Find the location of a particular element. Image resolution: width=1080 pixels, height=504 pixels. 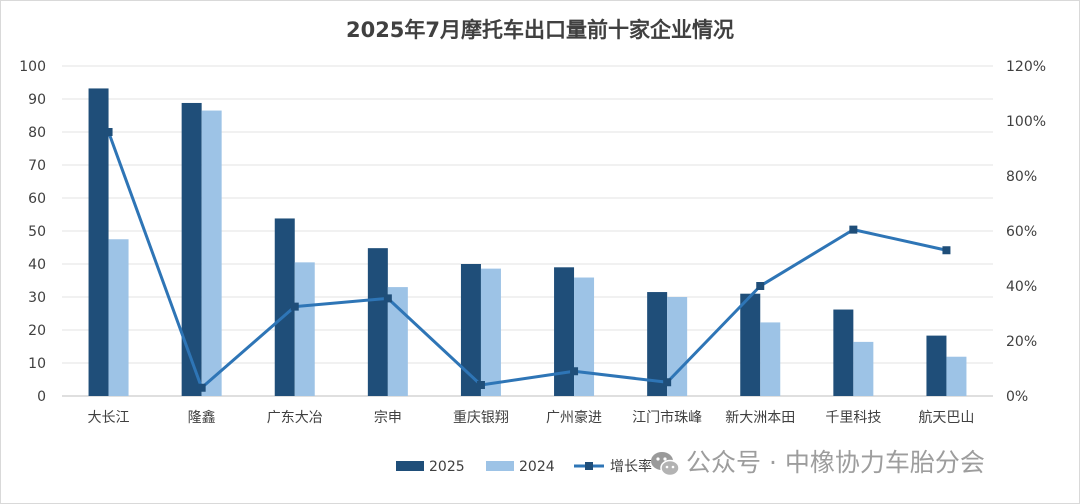

bar-2024-广州豪进 is located at coordinates (584, 336).